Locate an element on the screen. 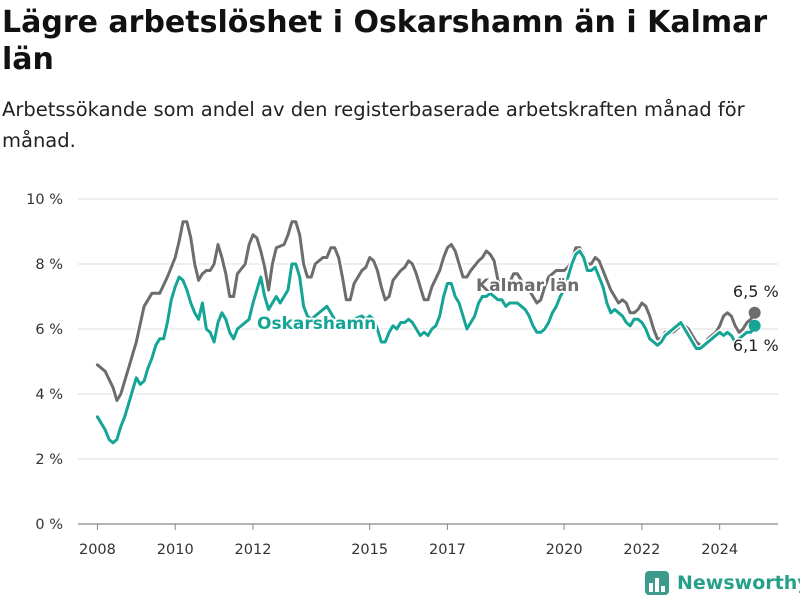 Image resolution: width=800 pixels, height=600 pixels. y-tick-label: 6 % is located at coordinates (49, 330).